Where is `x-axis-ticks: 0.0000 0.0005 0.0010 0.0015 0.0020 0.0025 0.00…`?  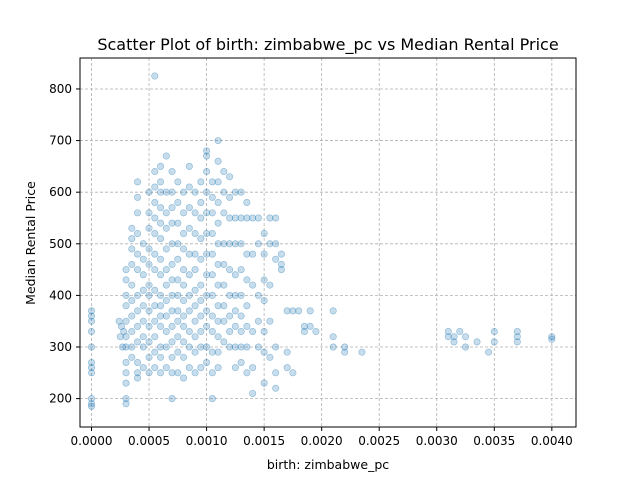
x-axis-ticks: 0.0000 0.0005 0.0010 0.0015 0.0020 0.0025 0.00… is located at coordinates (322, 437).